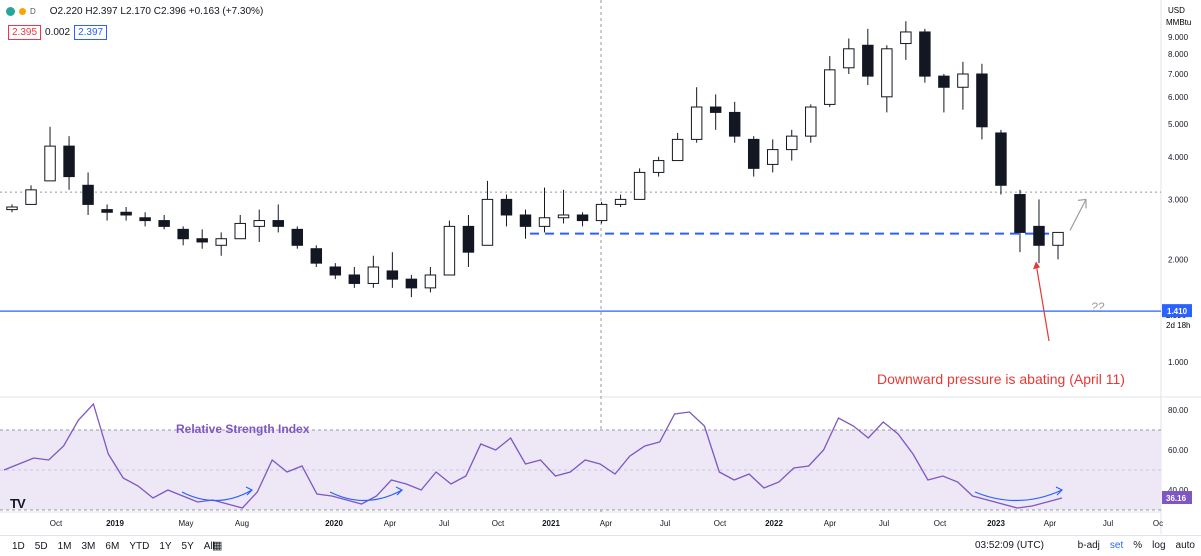  I want to click on price-axis-currency: USD, so click(1176, 10).